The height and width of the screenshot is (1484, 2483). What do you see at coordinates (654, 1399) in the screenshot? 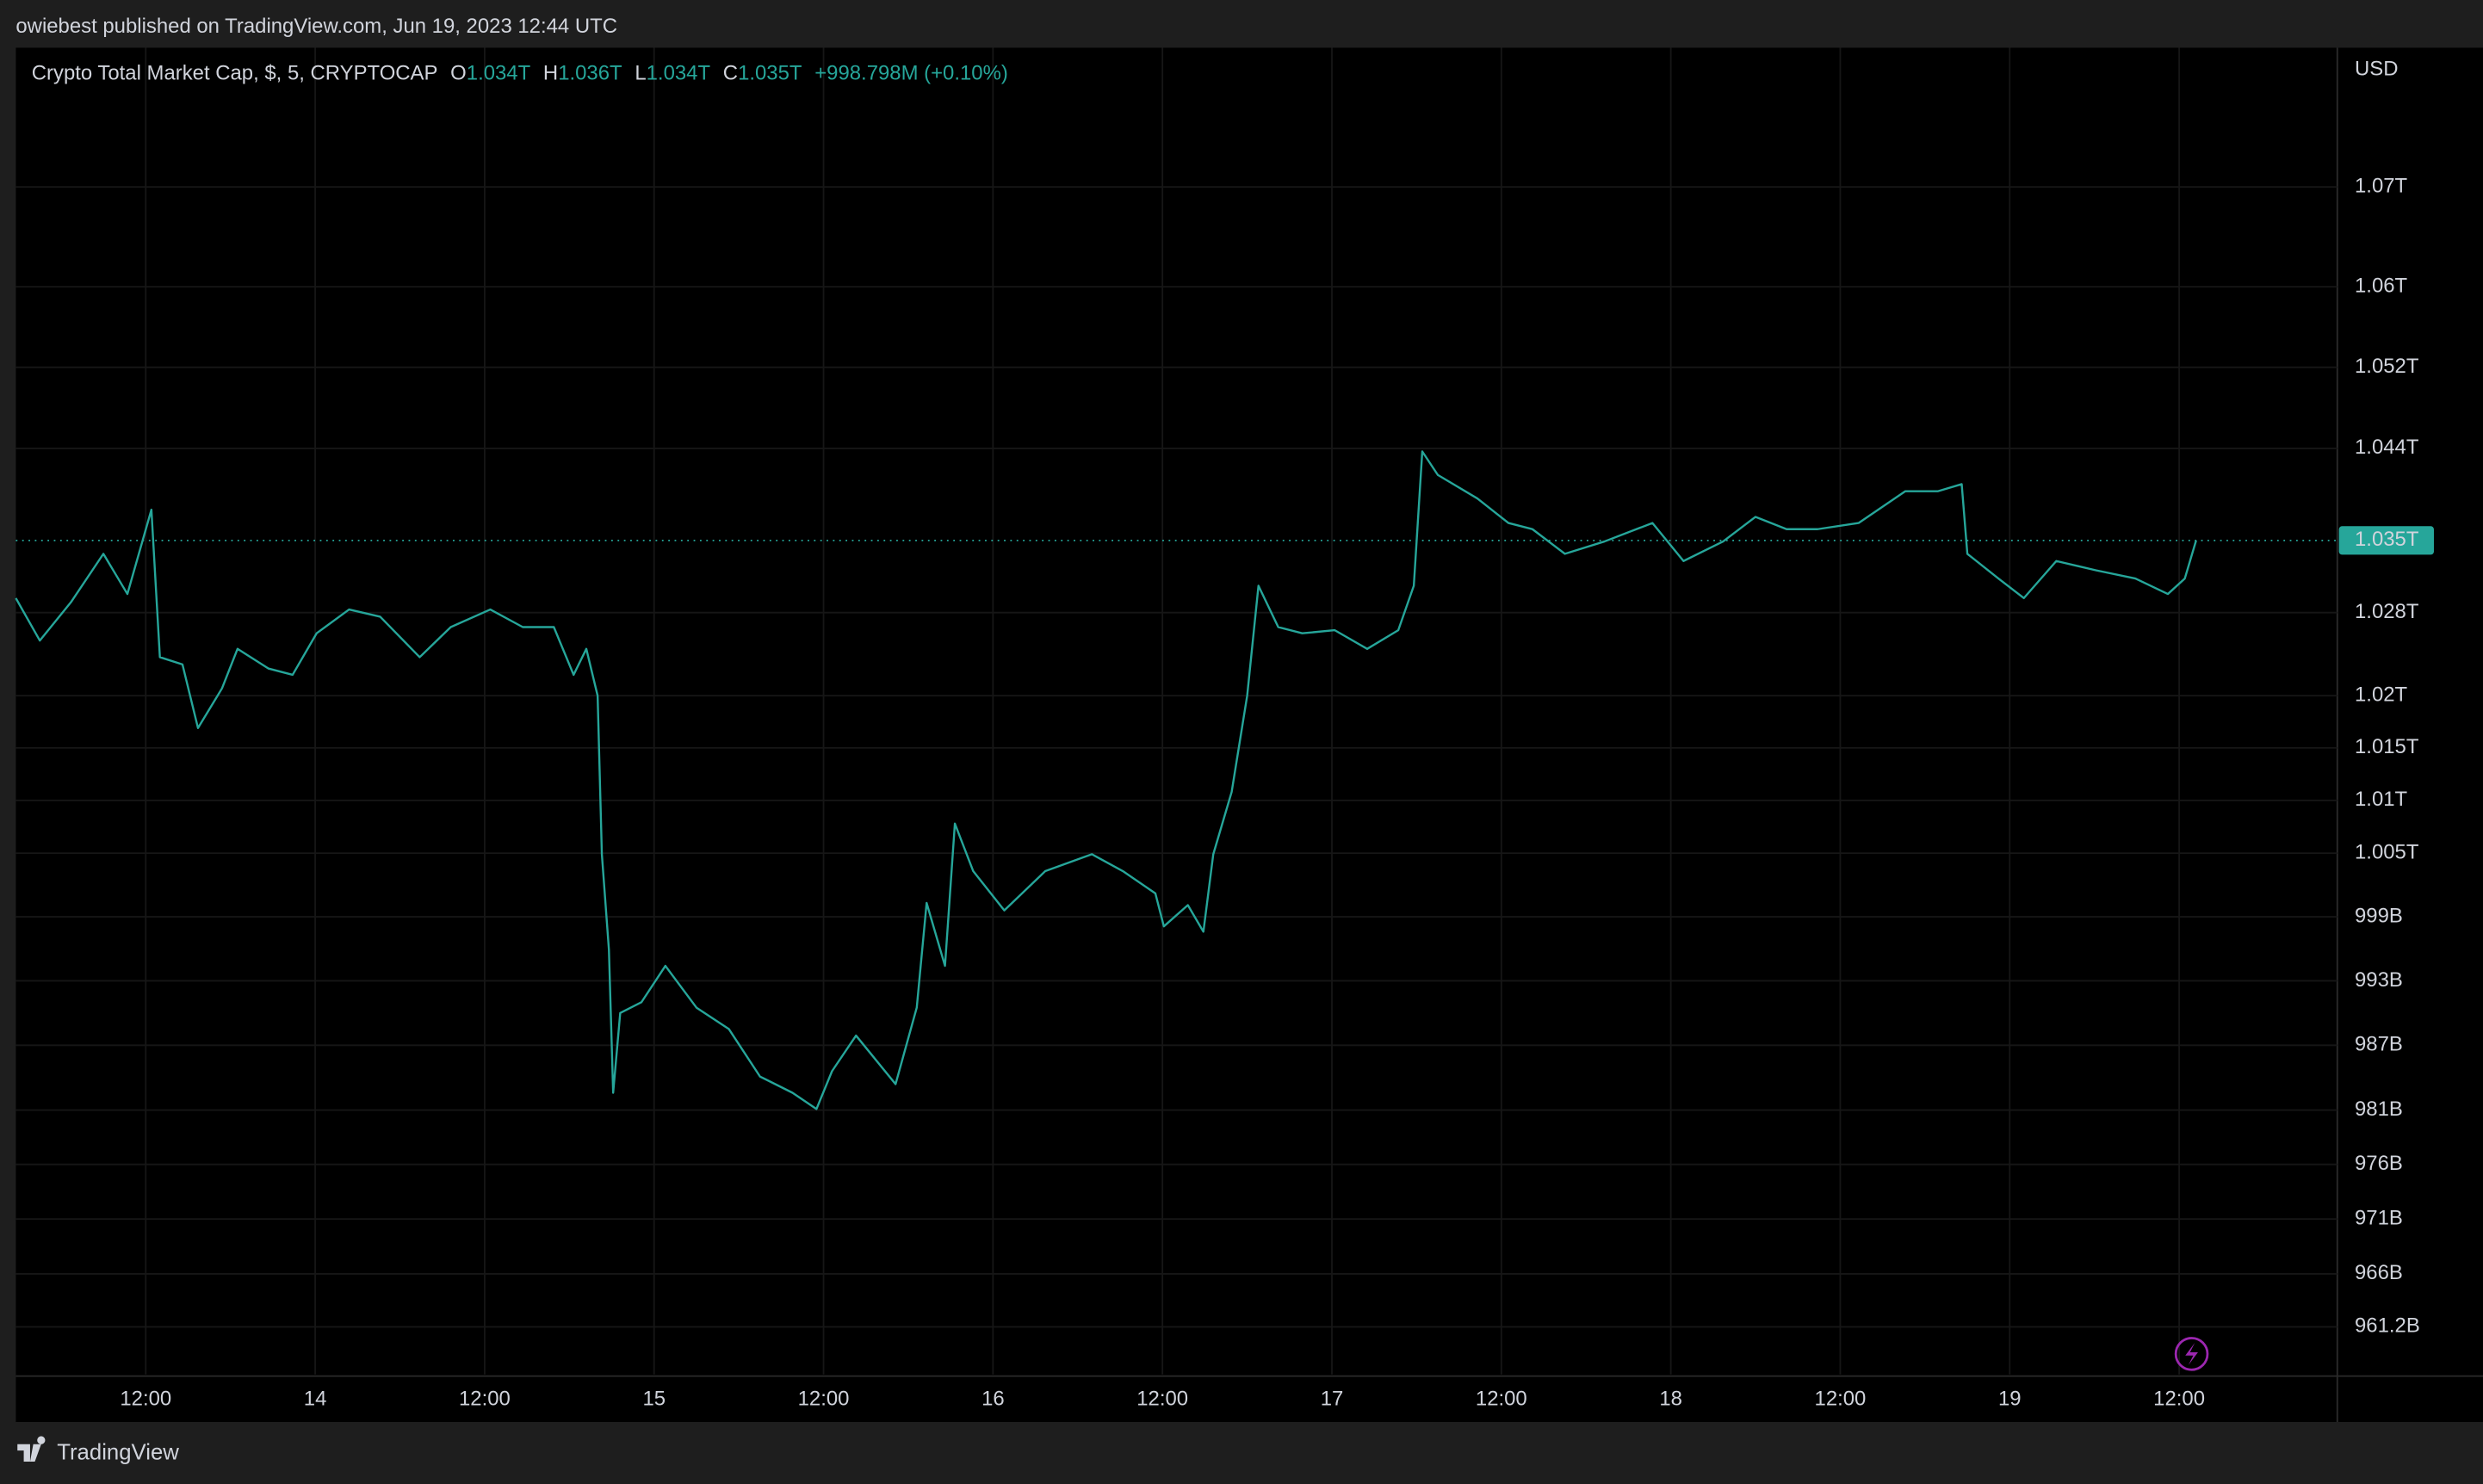
I see `x-tick-label: 15` at bounding box center [654, 1399].